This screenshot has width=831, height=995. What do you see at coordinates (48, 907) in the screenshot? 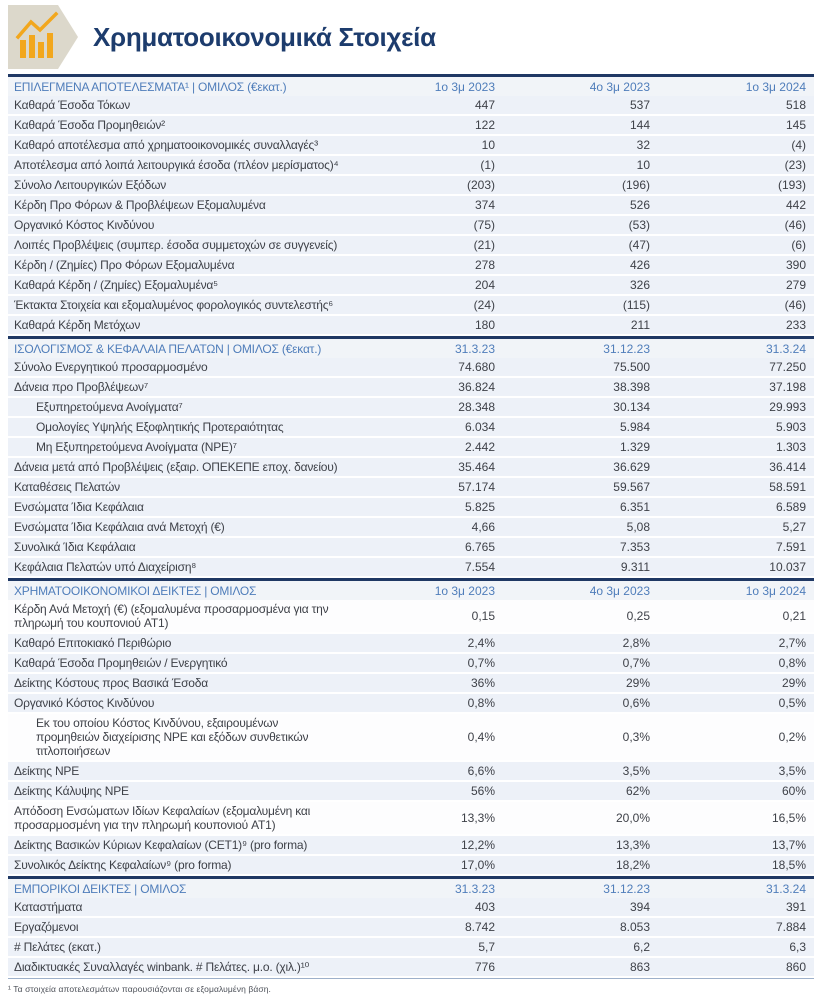
I see `row-label: Καταστήματα` at bounding box center [48, 907].